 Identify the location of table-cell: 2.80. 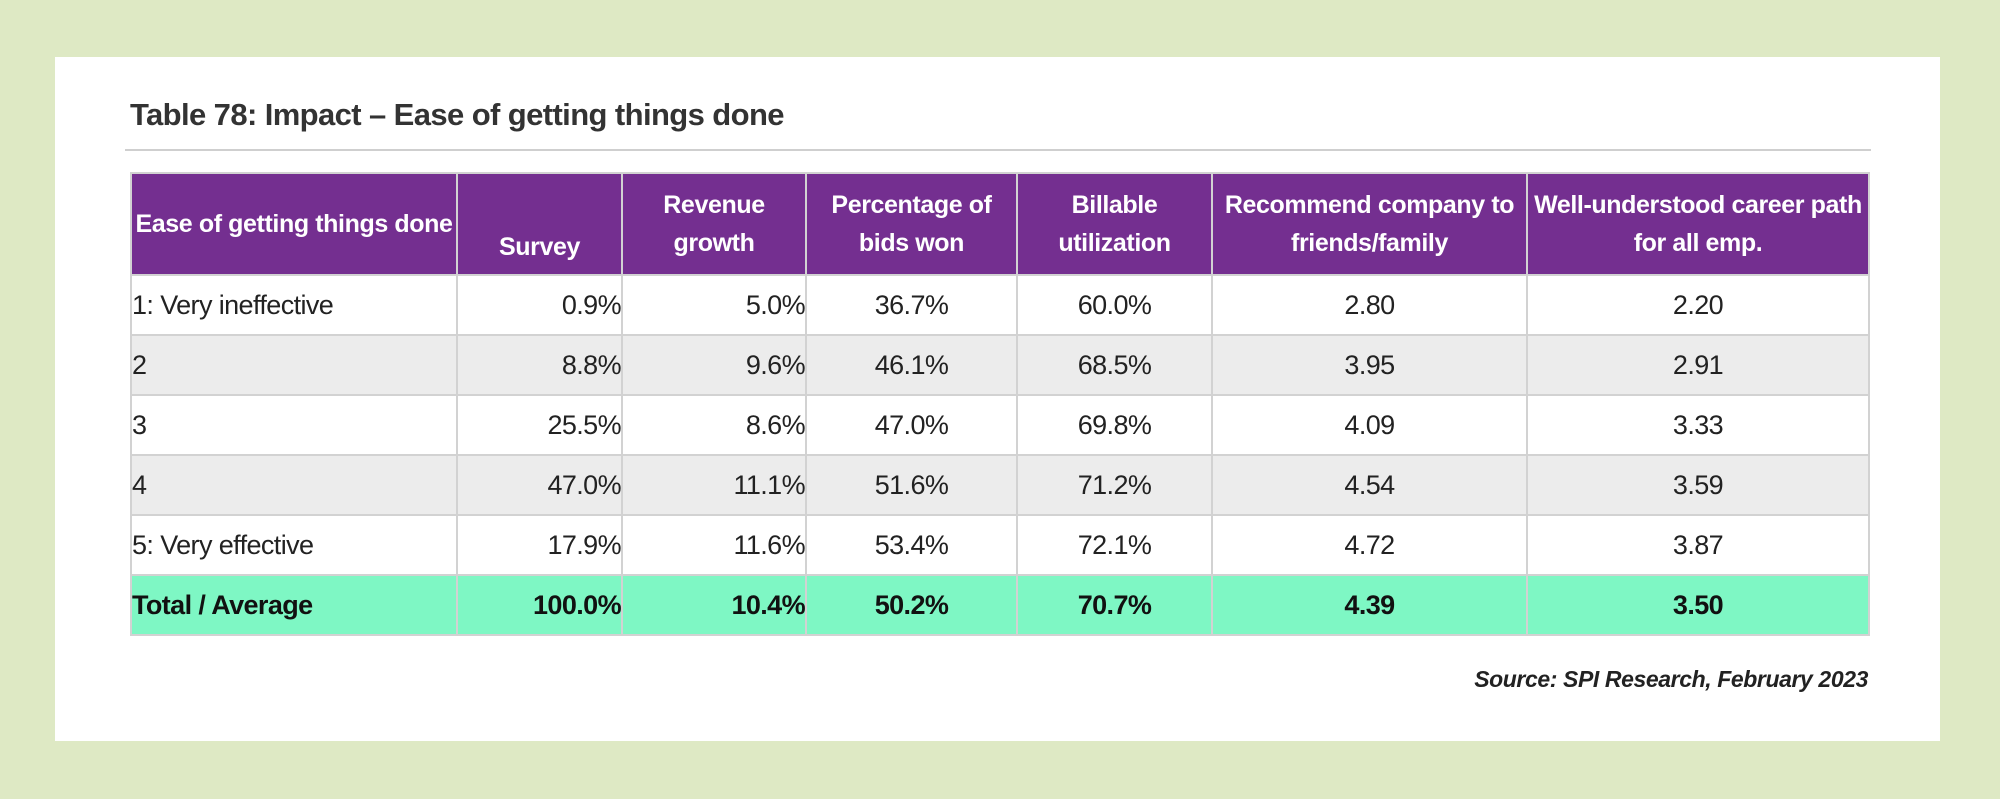
(1369, 305).